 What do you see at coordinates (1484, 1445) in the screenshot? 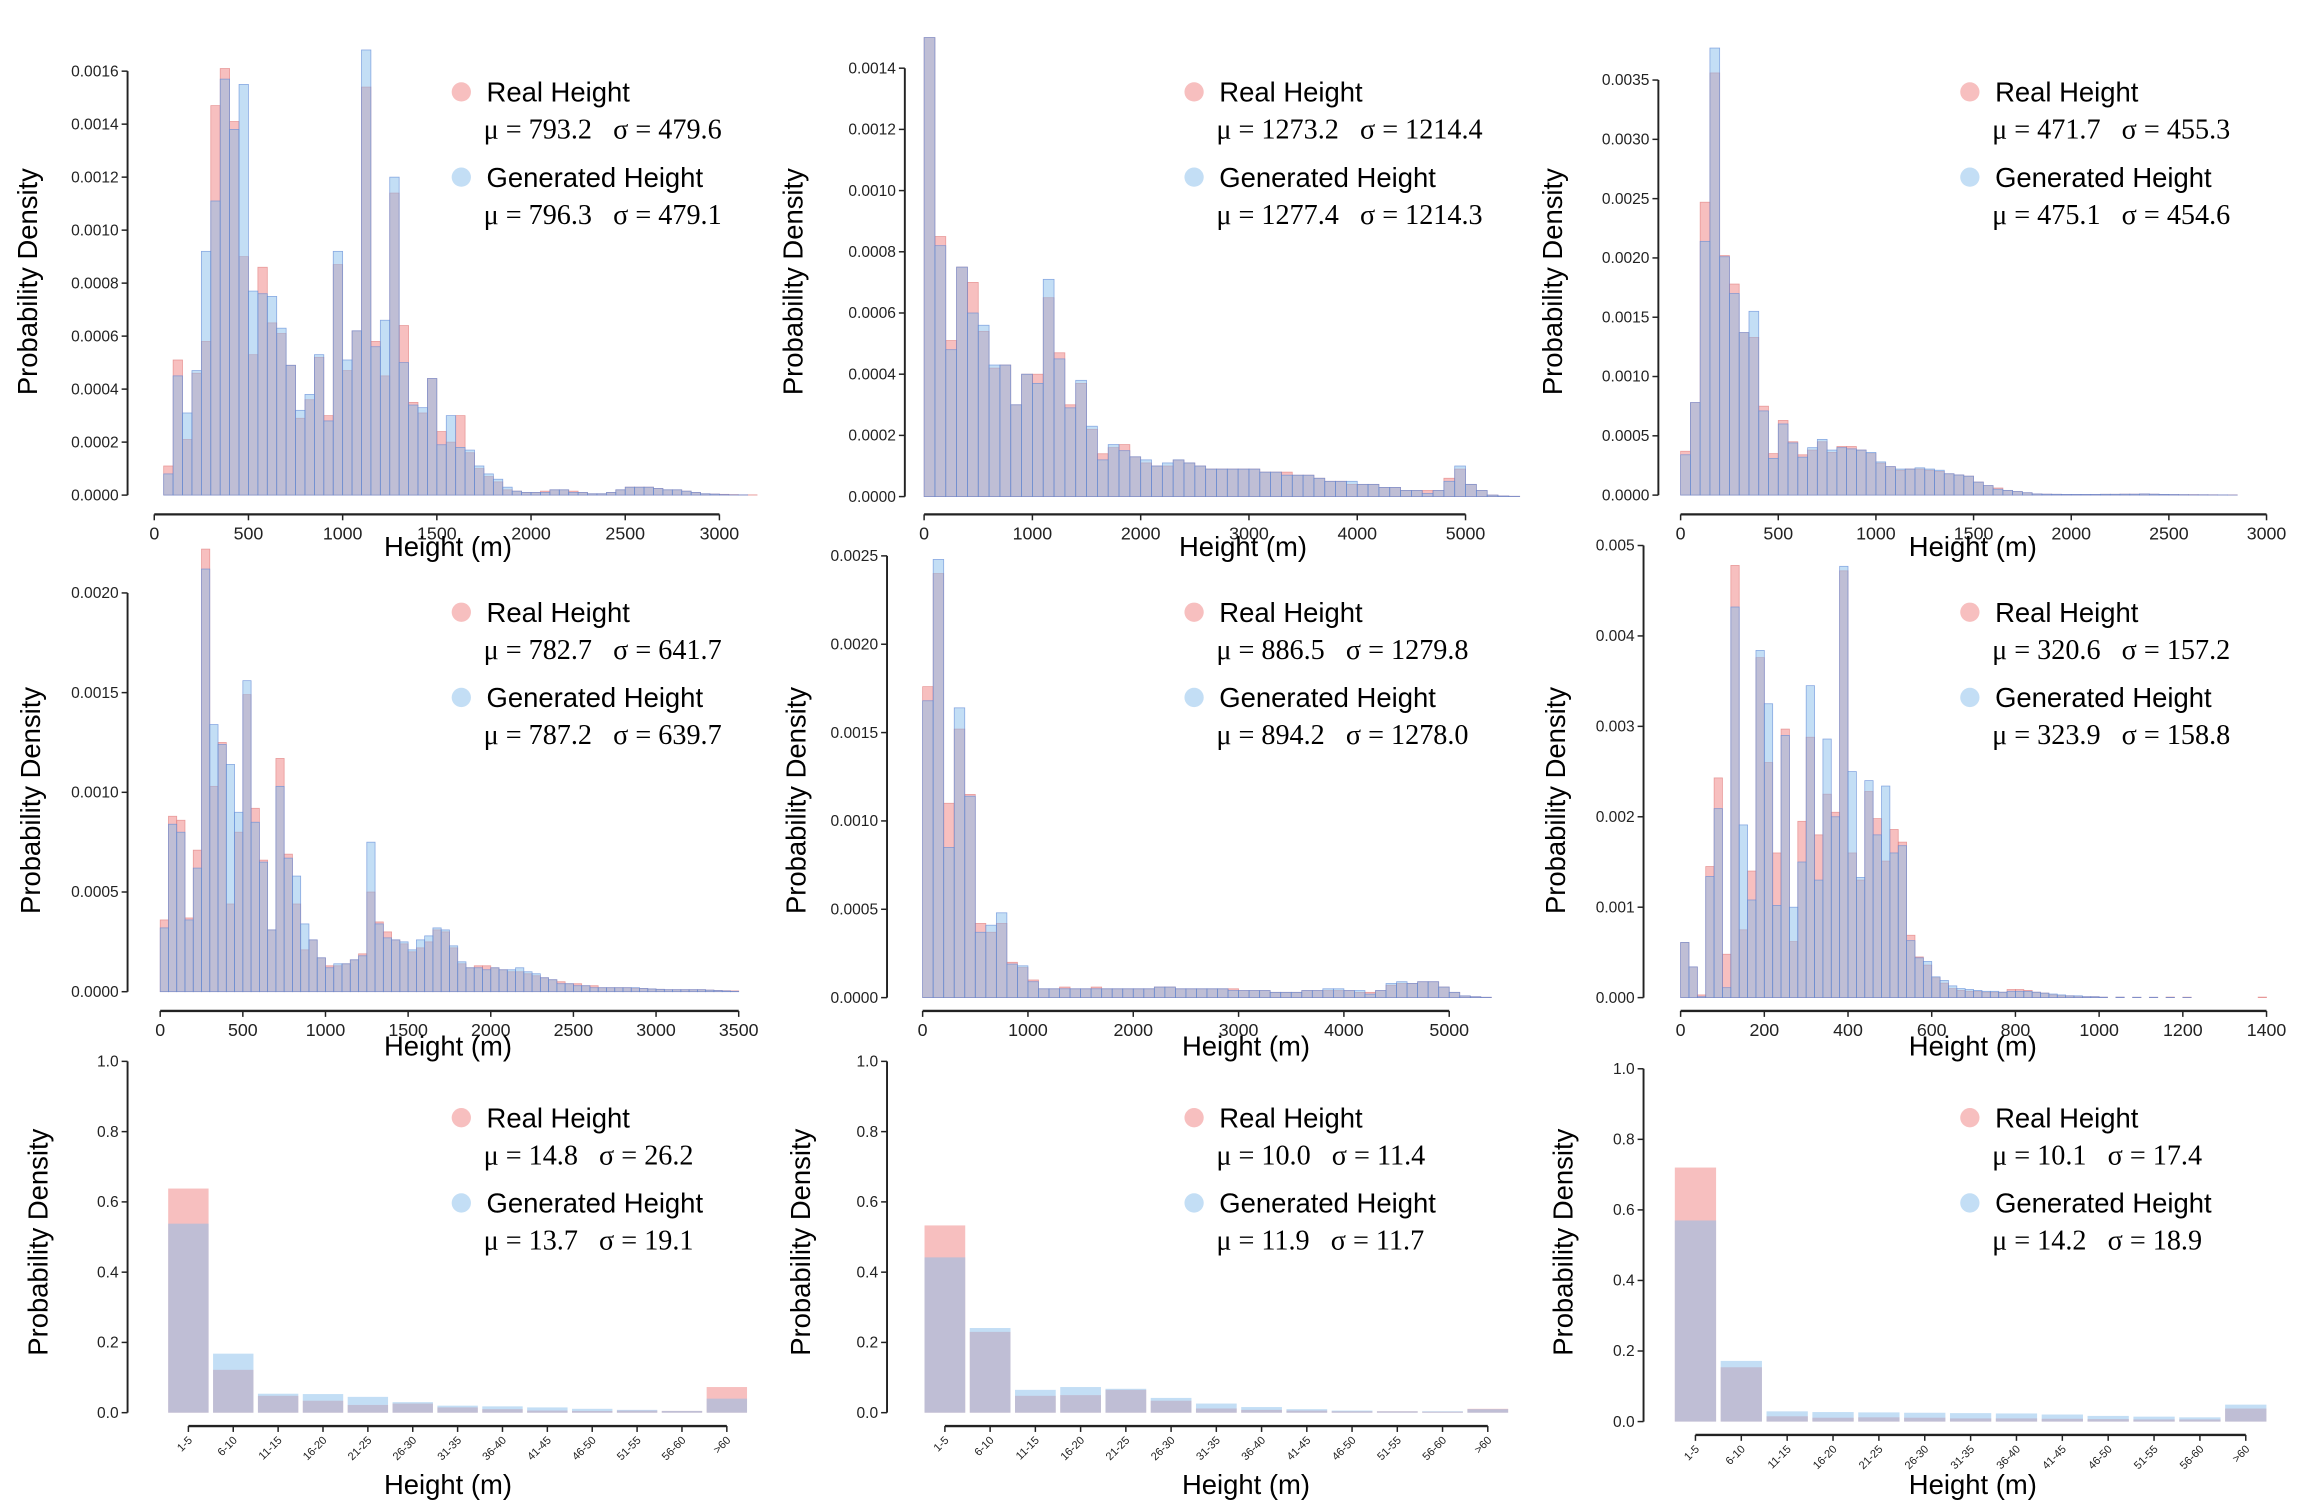
I see `x-category-label: >60` at bounding box center [1484, 1445].